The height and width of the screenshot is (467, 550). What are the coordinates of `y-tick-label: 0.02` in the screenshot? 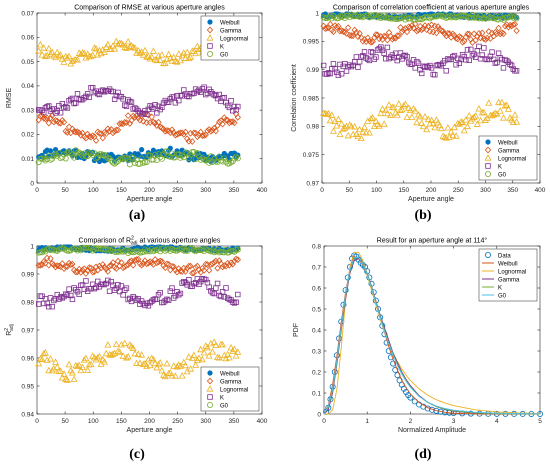 It's located at (27, 135).